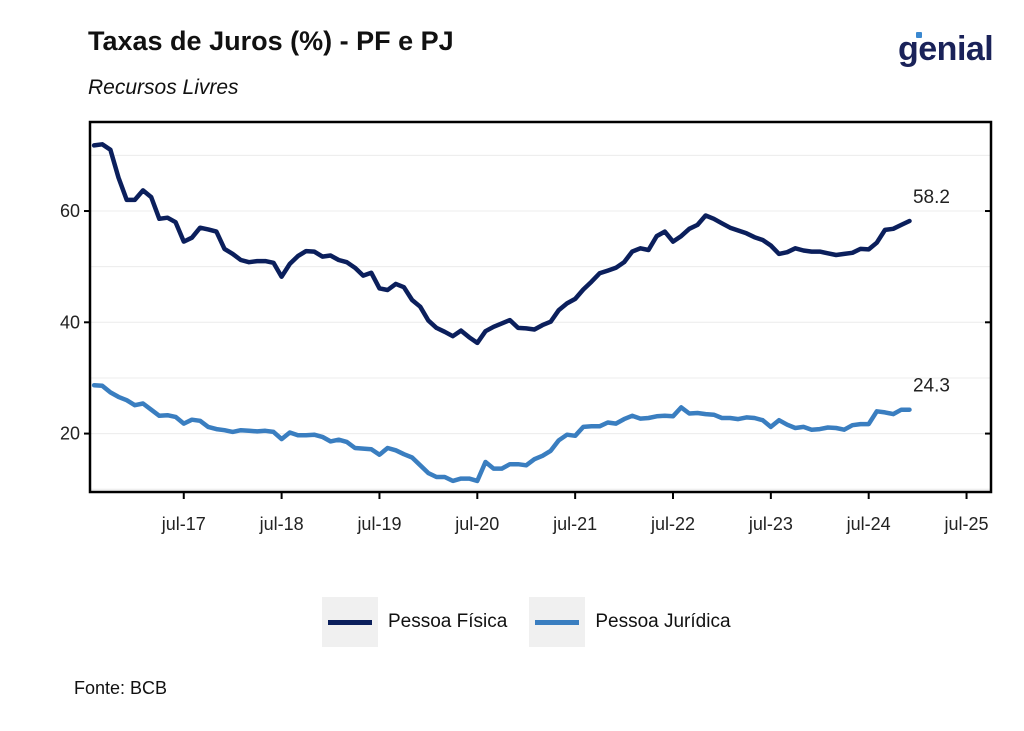 The height and width of the screenshot is (731, 1024). Describe the element at coordinates (476, 524) in the screenshot. I see `x-tick-label: jul-20` at that location.